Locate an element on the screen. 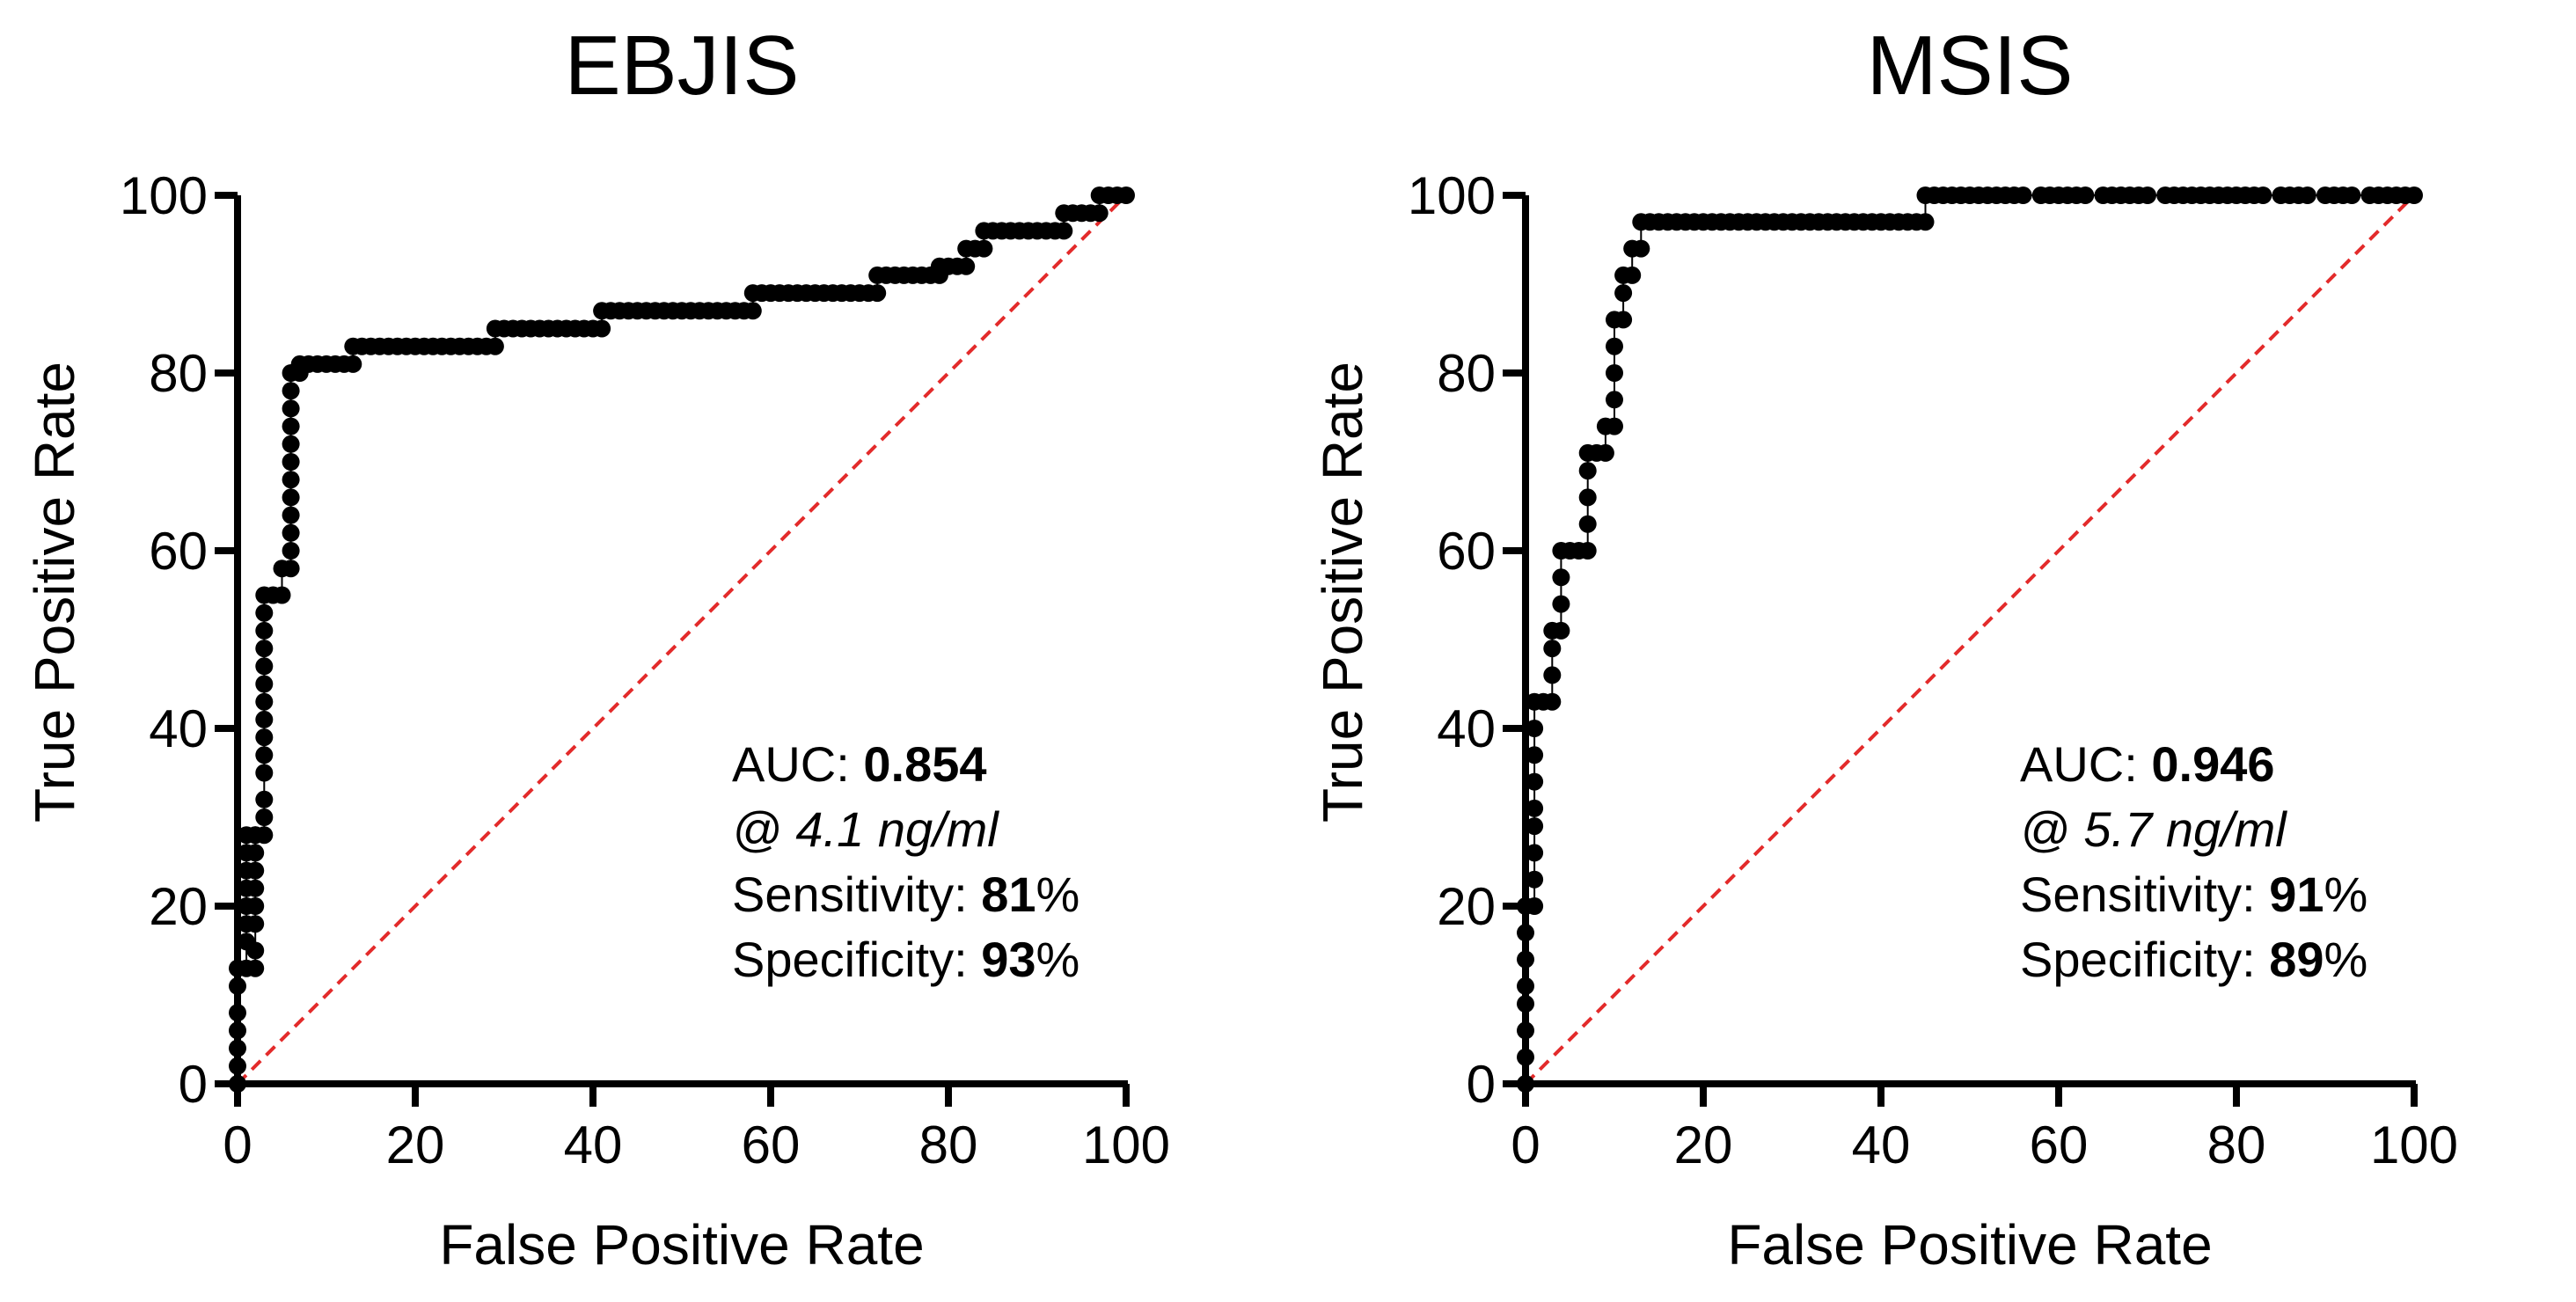 The image size is (2576, 1302). sensitivity-line: Sensitivity: 91% is located at coordinates (2193, 894).